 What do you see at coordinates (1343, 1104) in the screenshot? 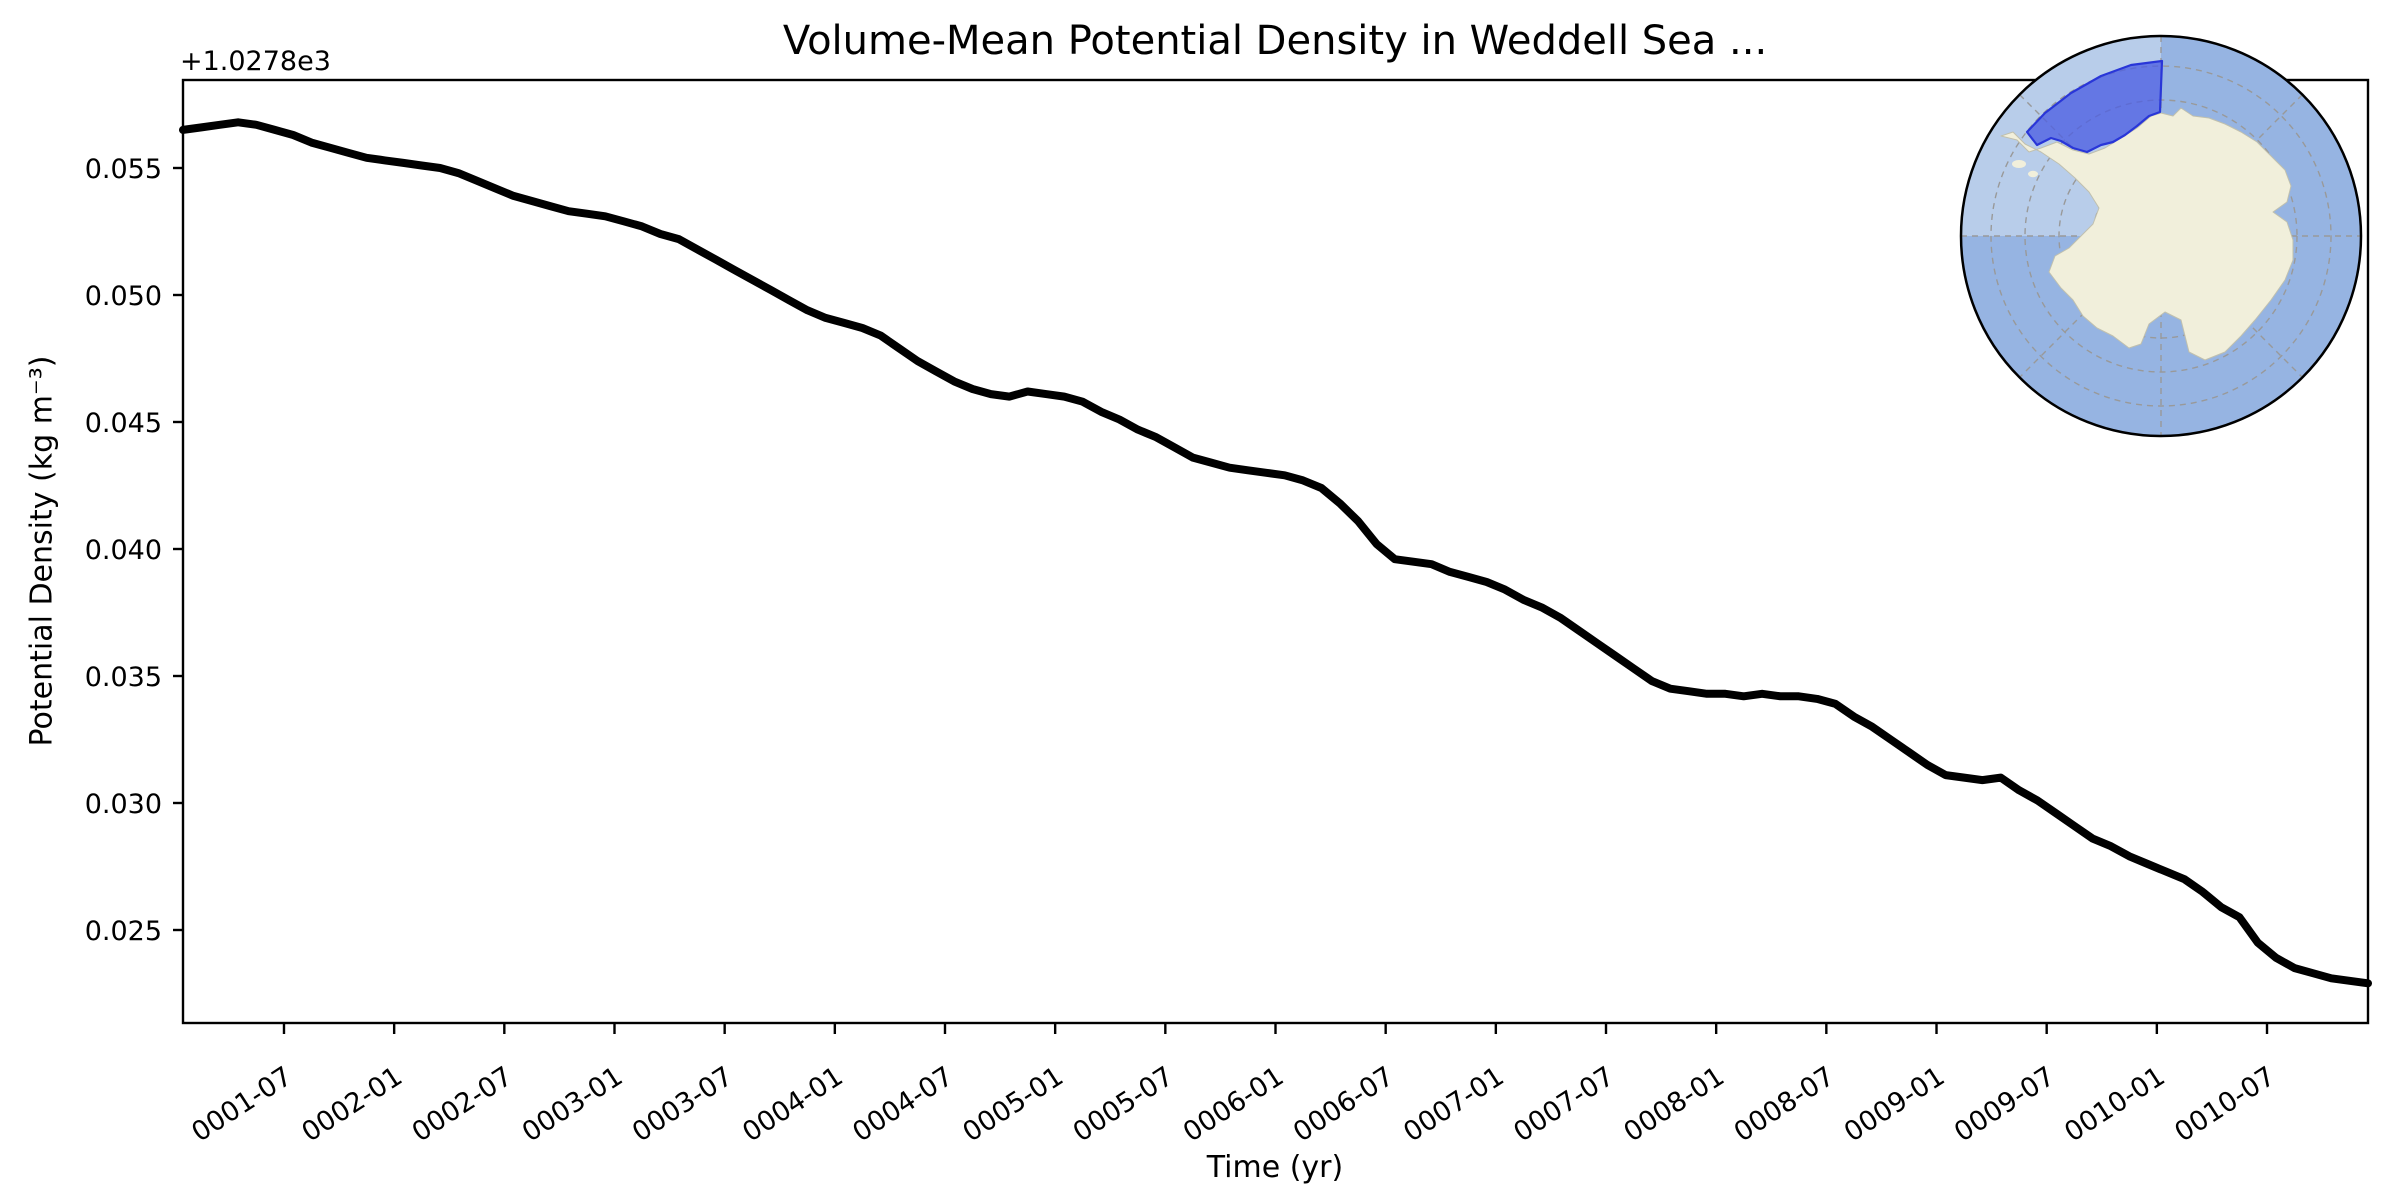
I see `x-tick-label: 0006-07` at bounding box center [1343, 1104].